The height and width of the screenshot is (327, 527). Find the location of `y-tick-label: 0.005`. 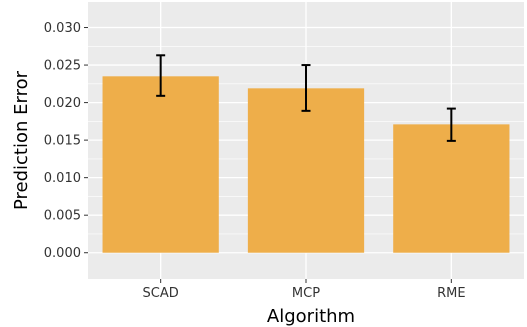

y-tick-label: 0.005 is located at coordinates (62, 216).